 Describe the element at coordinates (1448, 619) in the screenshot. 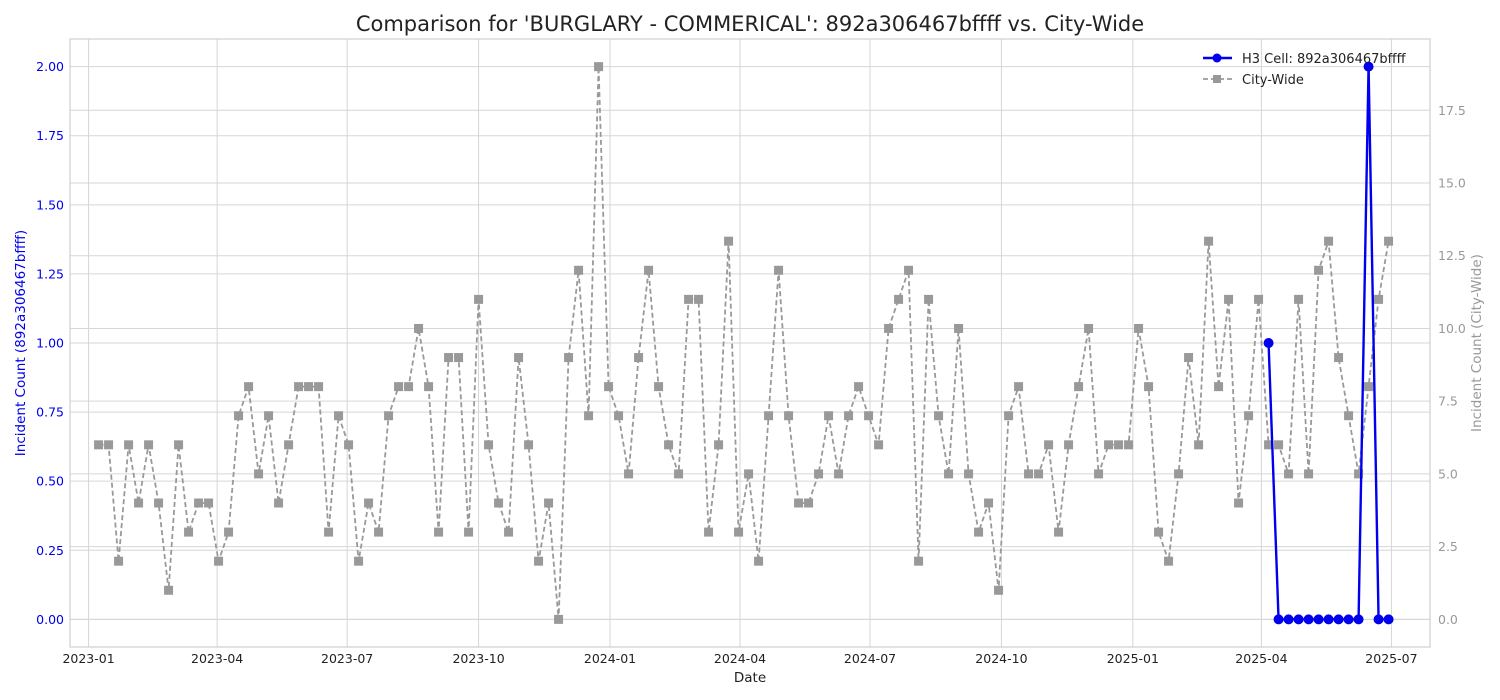

I see `y-right-tick-label: 0.0` at that location.